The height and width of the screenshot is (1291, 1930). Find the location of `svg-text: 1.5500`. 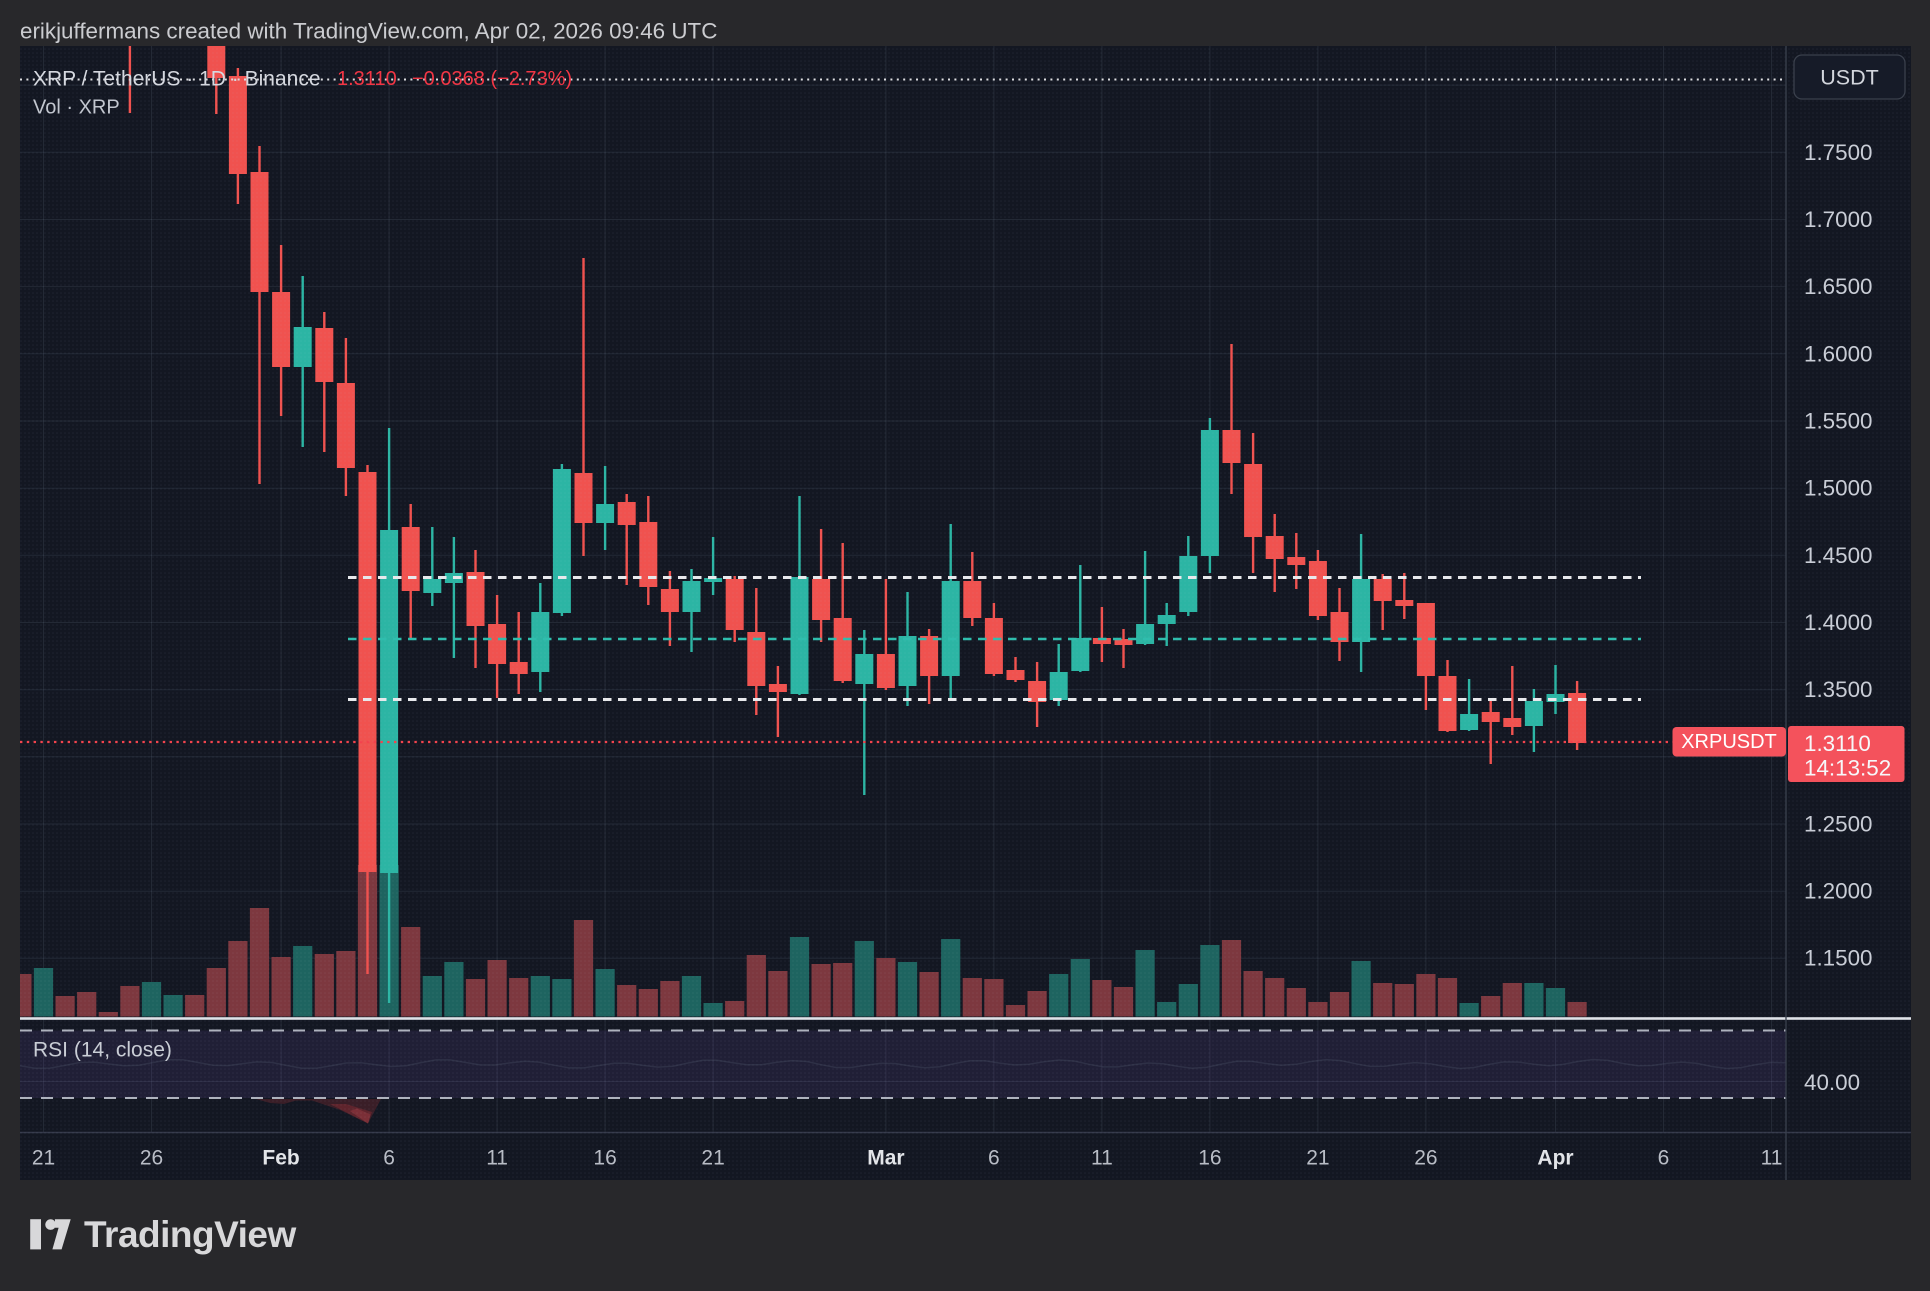

svg-text: 1.5500 is located at coordinates (1838, 421).